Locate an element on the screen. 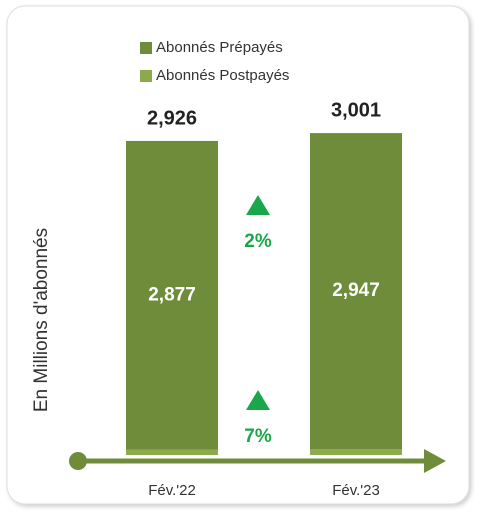 The image size is (482, 515). x-tick-label: Fév.'23 is located at coordinates (356, 490).